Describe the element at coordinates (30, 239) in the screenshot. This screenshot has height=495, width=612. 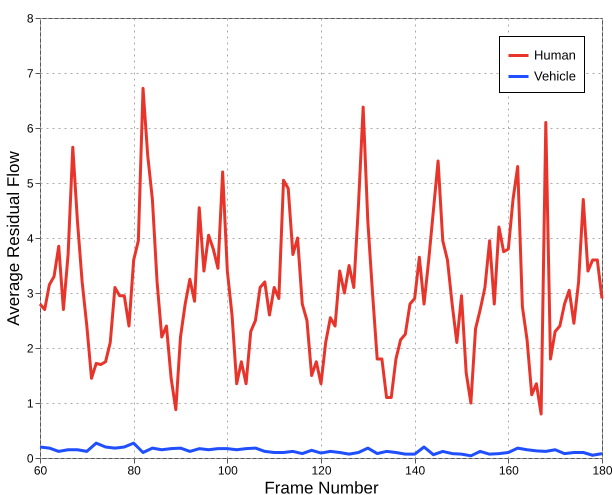
I see `y-tick-label: 4` at that location.